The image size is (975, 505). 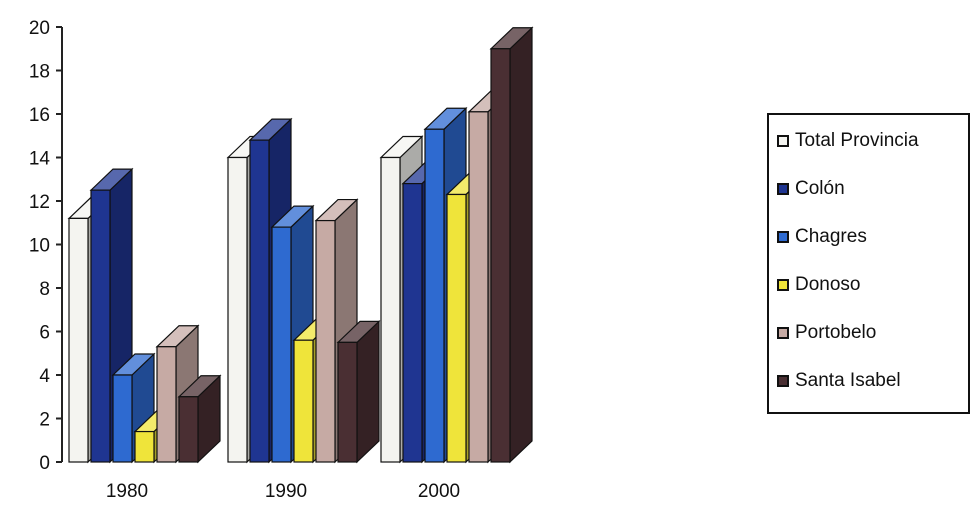 I want to click on y-tick-label: 0, so click(x=44, y=463).